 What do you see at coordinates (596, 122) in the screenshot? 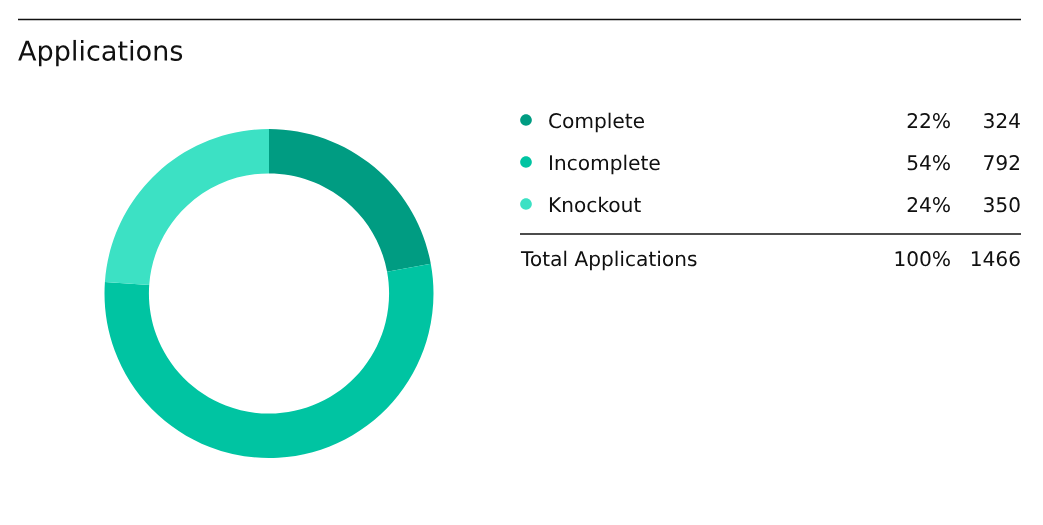
I see `legend-label: Complete` at bounding box center [596, 122].